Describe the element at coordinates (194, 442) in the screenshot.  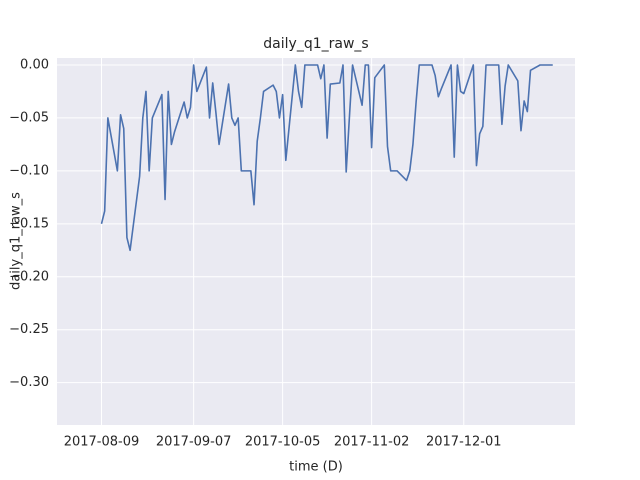
I see `x-tick-label: 2017-09-07` at that location.